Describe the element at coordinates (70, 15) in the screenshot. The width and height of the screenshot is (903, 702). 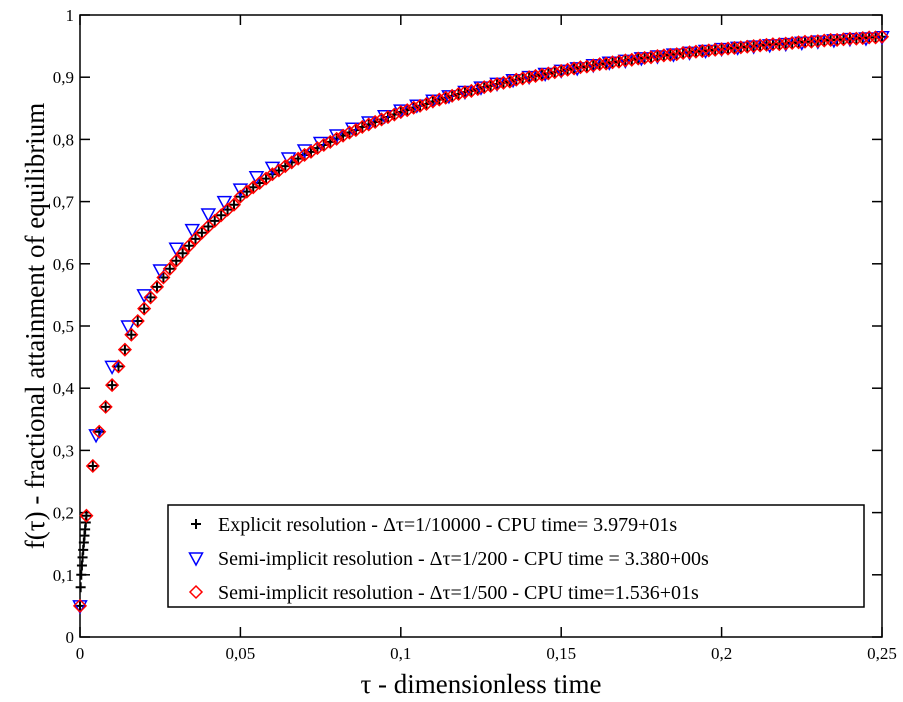
I see `y-tick-label: 1` at that location.